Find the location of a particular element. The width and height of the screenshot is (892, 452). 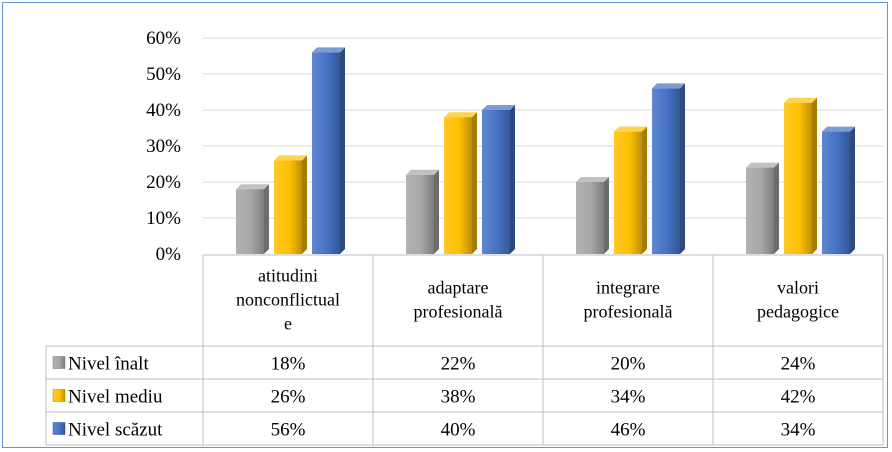

data-table-value: 18% is located at coordinates (288, 364).